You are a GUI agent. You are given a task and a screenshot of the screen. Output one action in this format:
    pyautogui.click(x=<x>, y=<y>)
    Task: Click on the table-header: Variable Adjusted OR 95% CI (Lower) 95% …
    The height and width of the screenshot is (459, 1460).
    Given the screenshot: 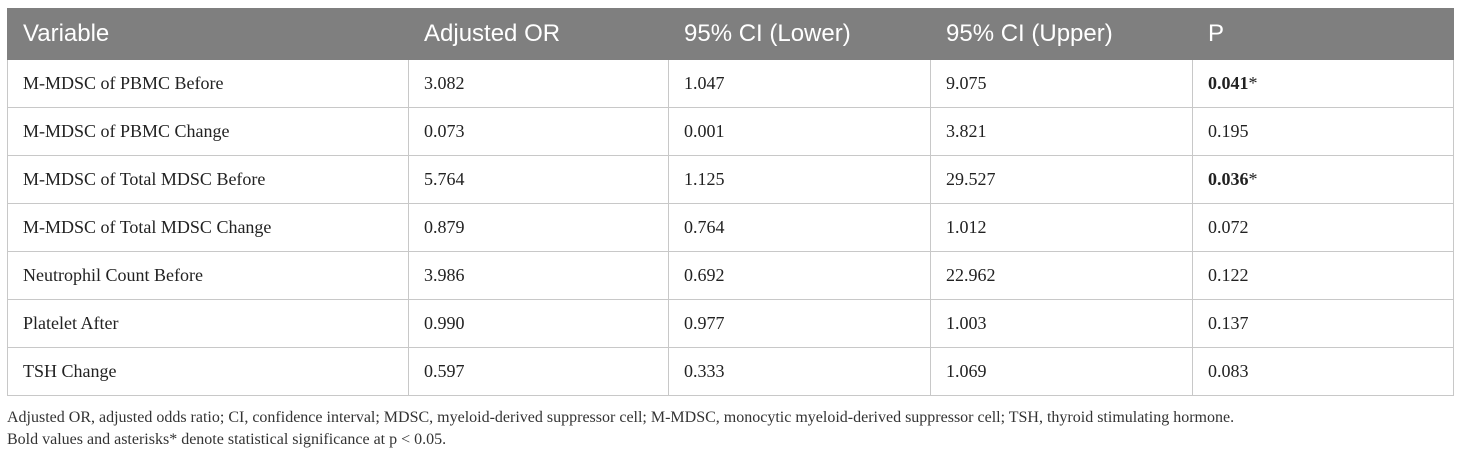 What is the action you would take?
    pyautogui.click(x=730, y=34)
    